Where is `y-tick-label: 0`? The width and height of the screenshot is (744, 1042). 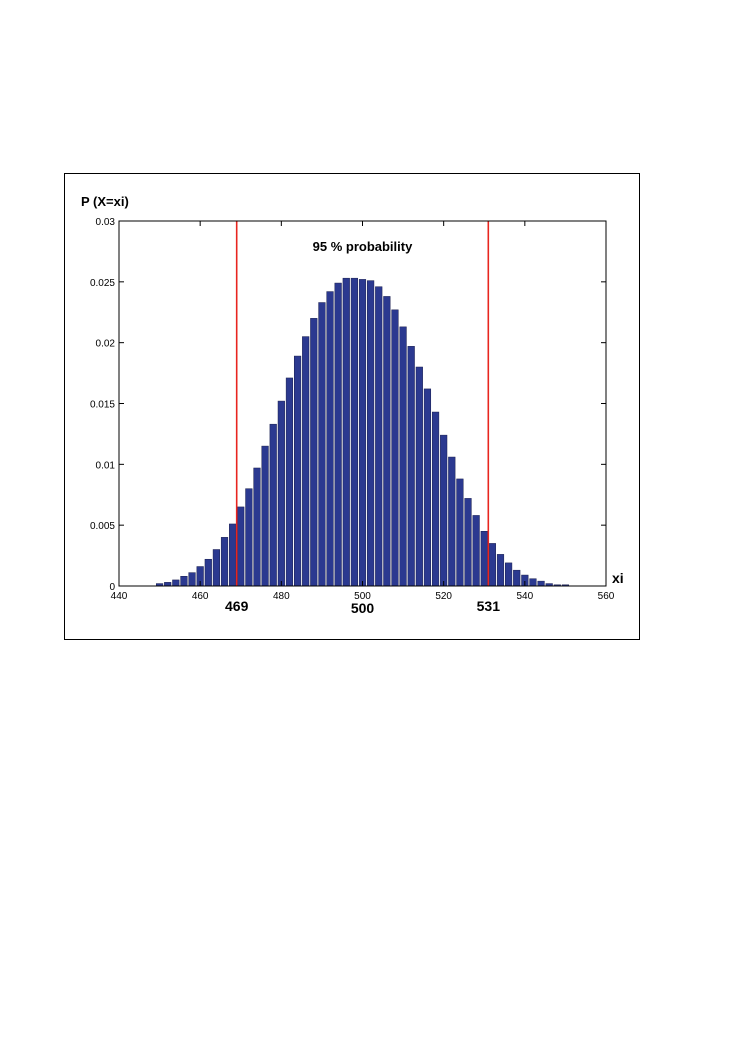 y-tick-label: 0 is located at coordinates (112, 587).